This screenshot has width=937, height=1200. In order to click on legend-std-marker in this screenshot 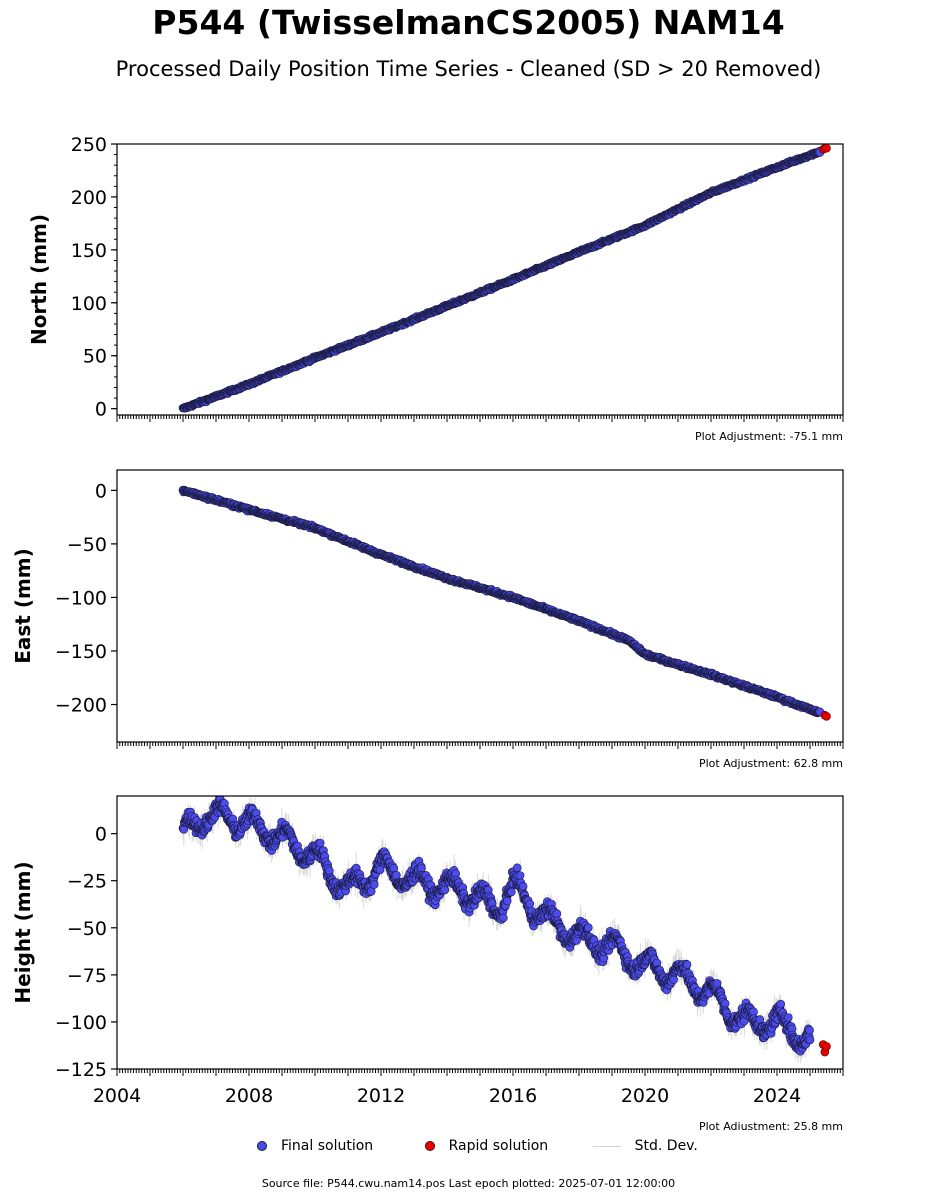, I will do `click(606, 1146)`.